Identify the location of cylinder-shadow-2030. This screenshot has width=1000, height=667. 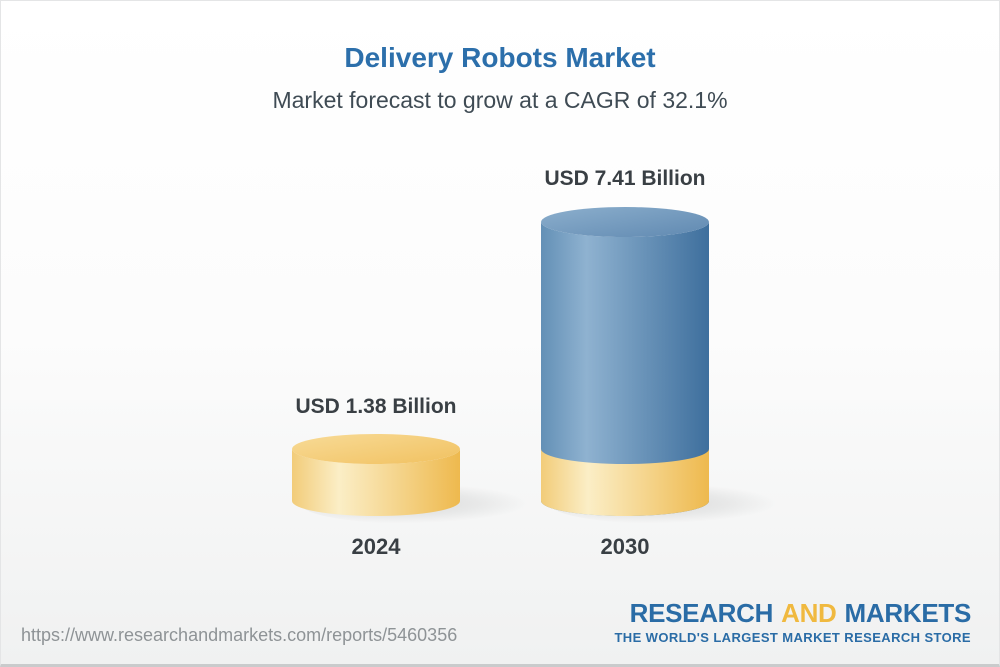
(666, 504).